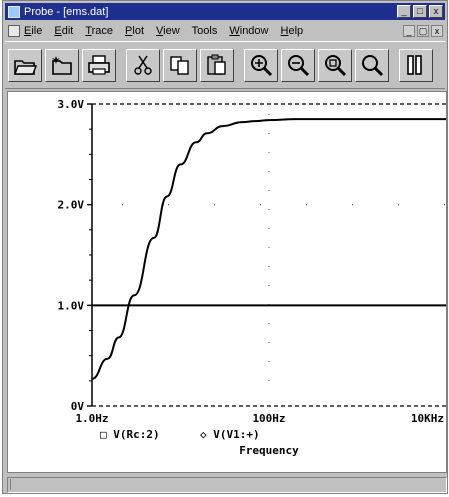 This screenshot has height=497, width=449. I want to click on minimize-button: _, so click(404, 11).